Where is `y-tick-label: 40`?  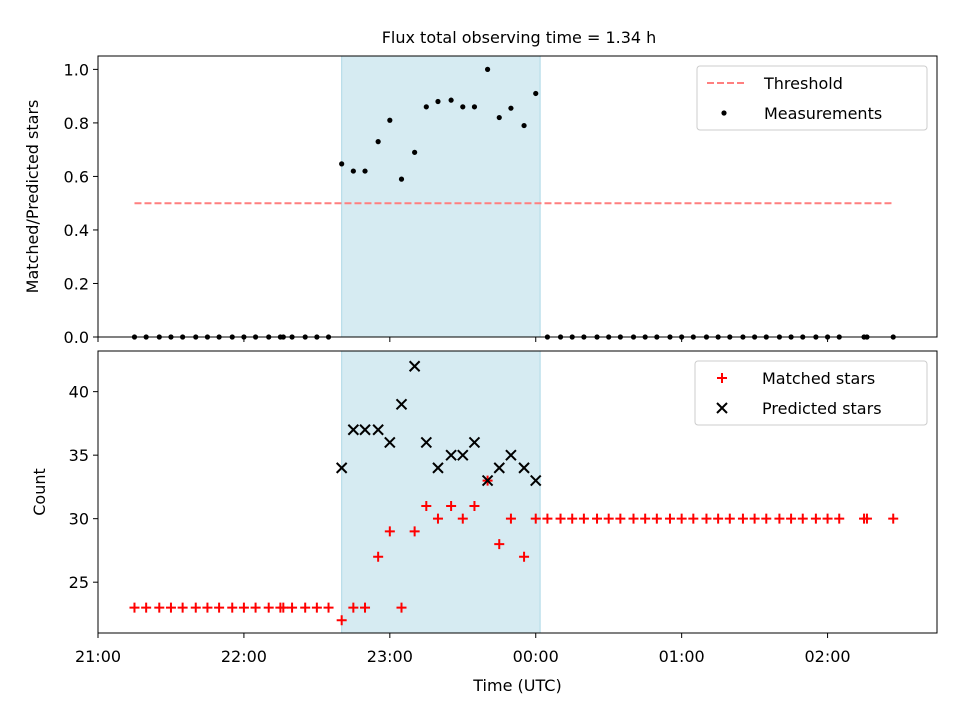
y-tick-label: 40 is located at coordinates (79, 392).